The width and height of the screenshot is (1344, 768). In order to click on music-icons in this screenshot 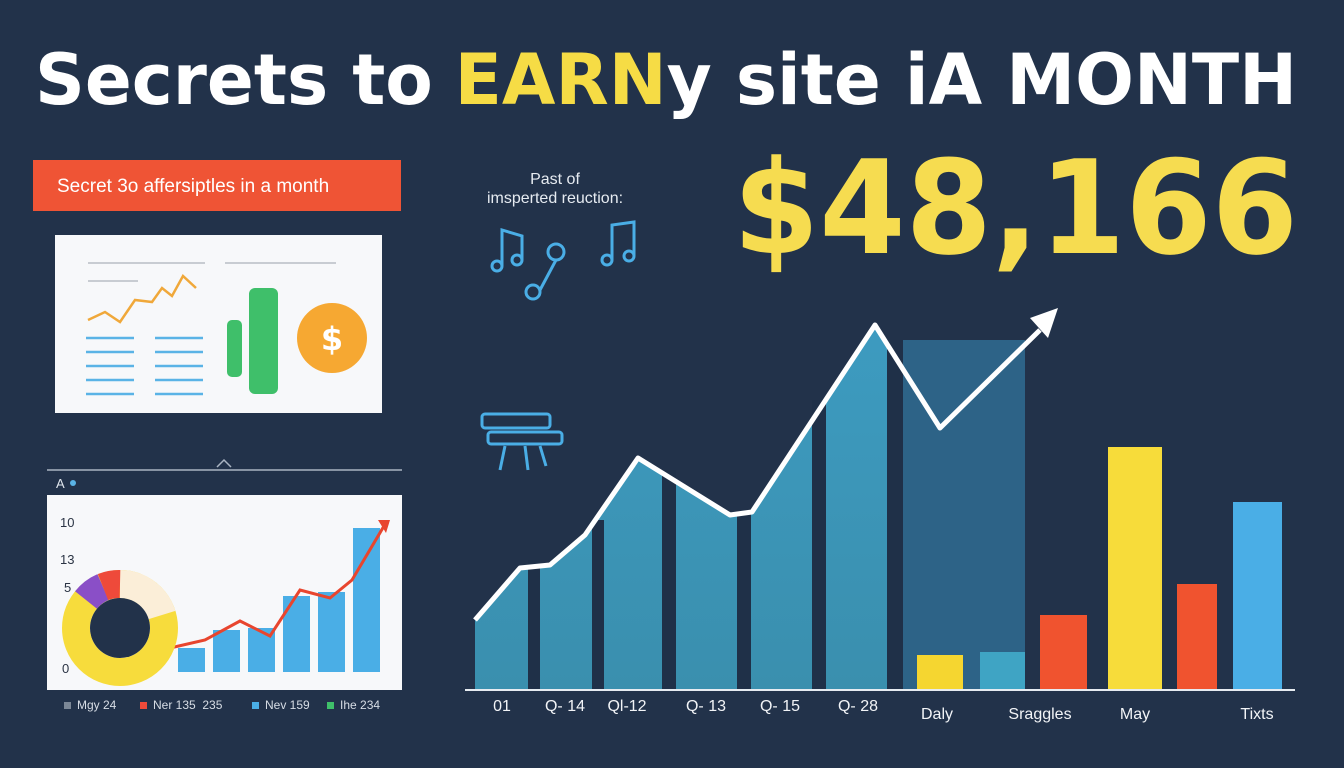, I will do `click(563, 260)`.